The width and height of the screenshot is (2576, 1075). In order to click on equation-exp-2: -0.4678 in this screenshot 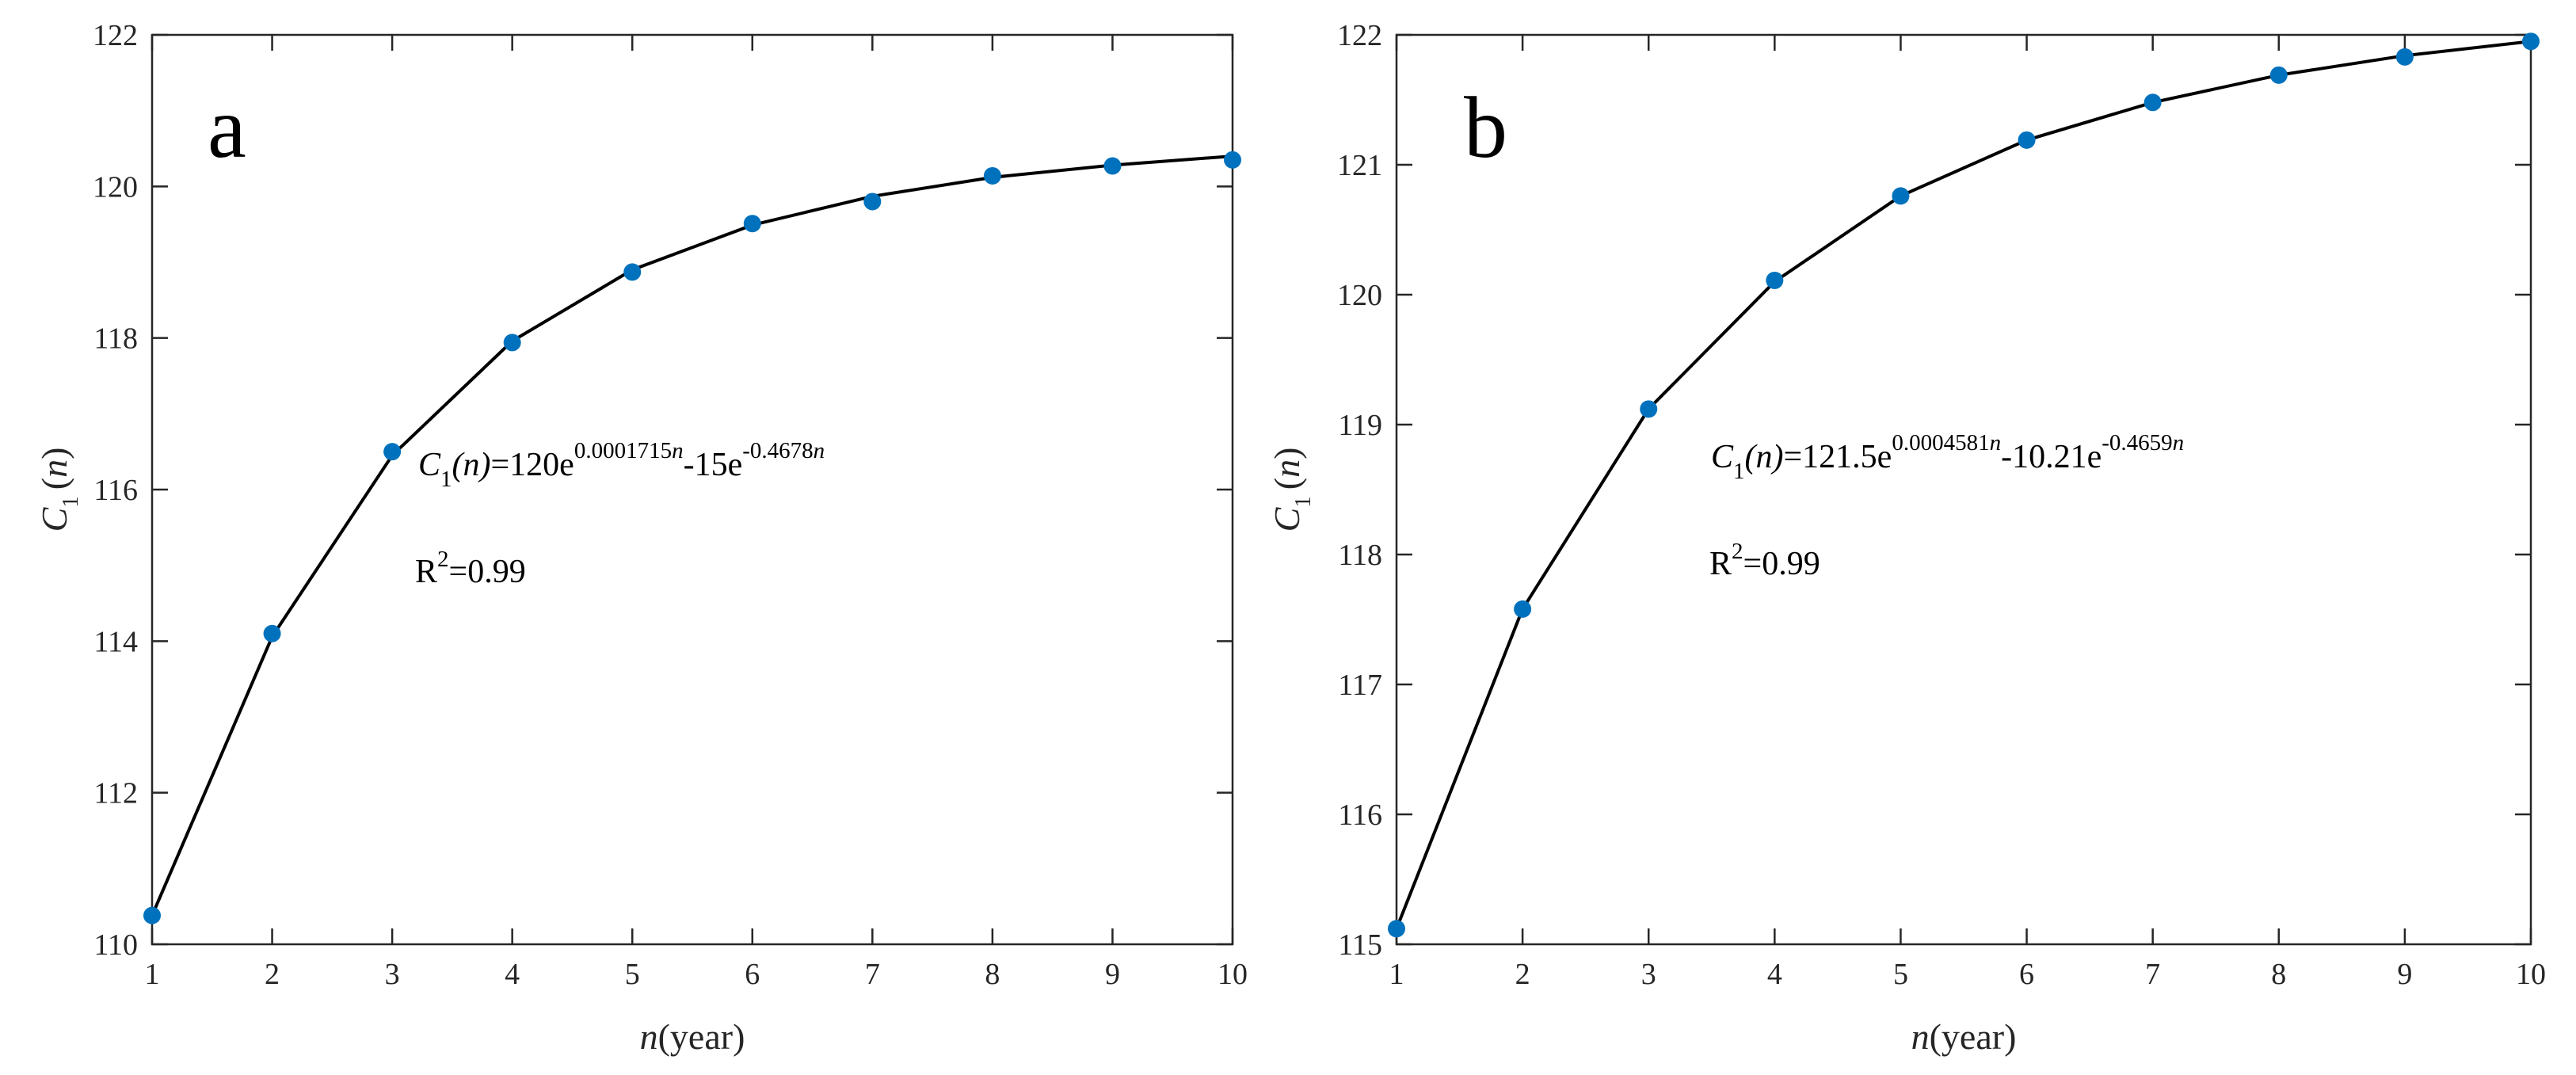, I will do `click(777, 450)`.